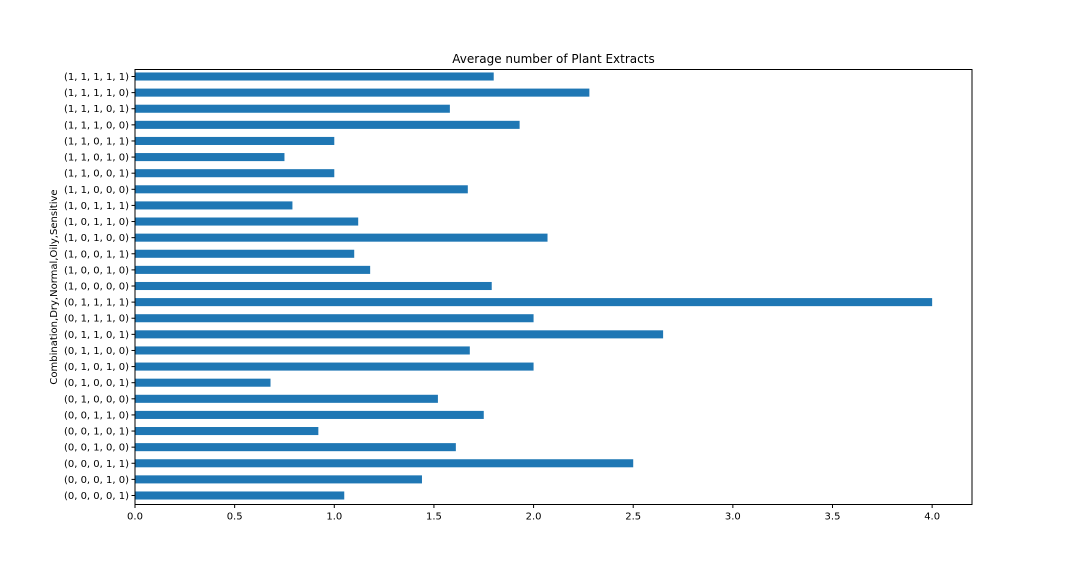  What do you see at coordinates (96, 335) in the screenshot?
I see `y-tick-label: (0, 1, 1, 0, 1)` at bounding box center [96, 335].